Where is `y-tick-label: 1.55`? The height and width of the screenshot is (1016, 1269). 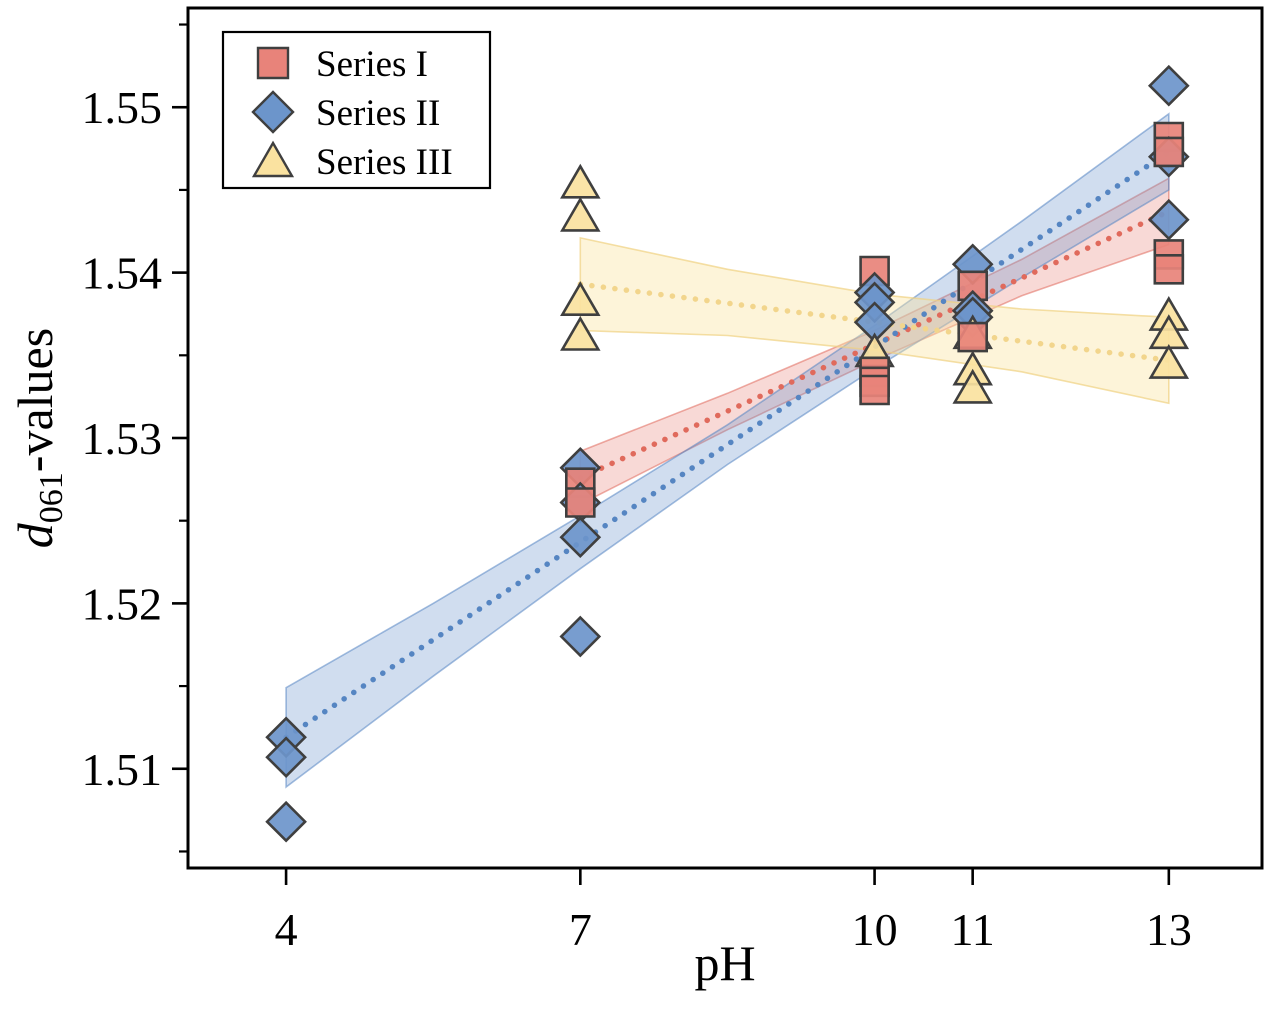 y-tick-label: 1.55 is located at coordinates (122, 107).